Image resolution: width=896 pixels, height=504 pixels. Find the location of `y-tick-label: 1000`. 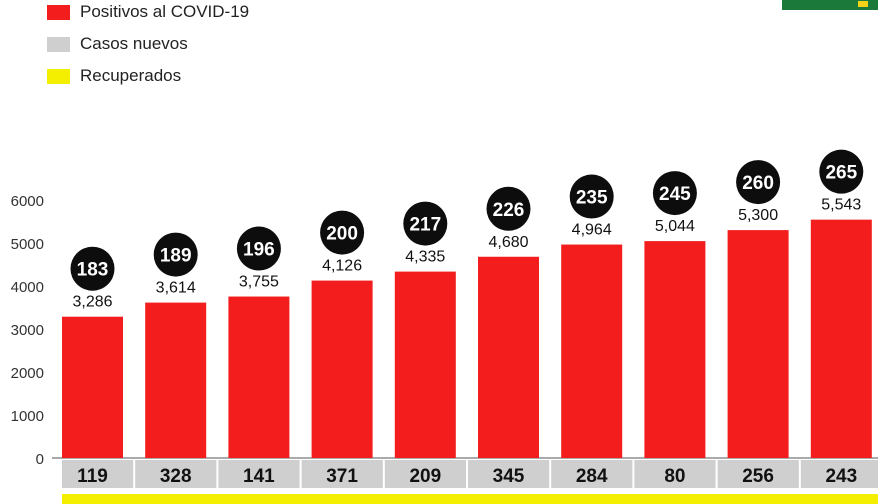

y-tick-label: 1000 is located at coordinates (27, 416).